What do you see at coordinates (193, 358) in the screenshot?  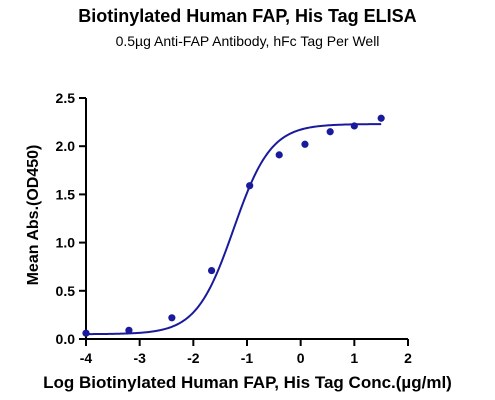 I see `x-tick-label: -2` at bounding box center [193, 358].